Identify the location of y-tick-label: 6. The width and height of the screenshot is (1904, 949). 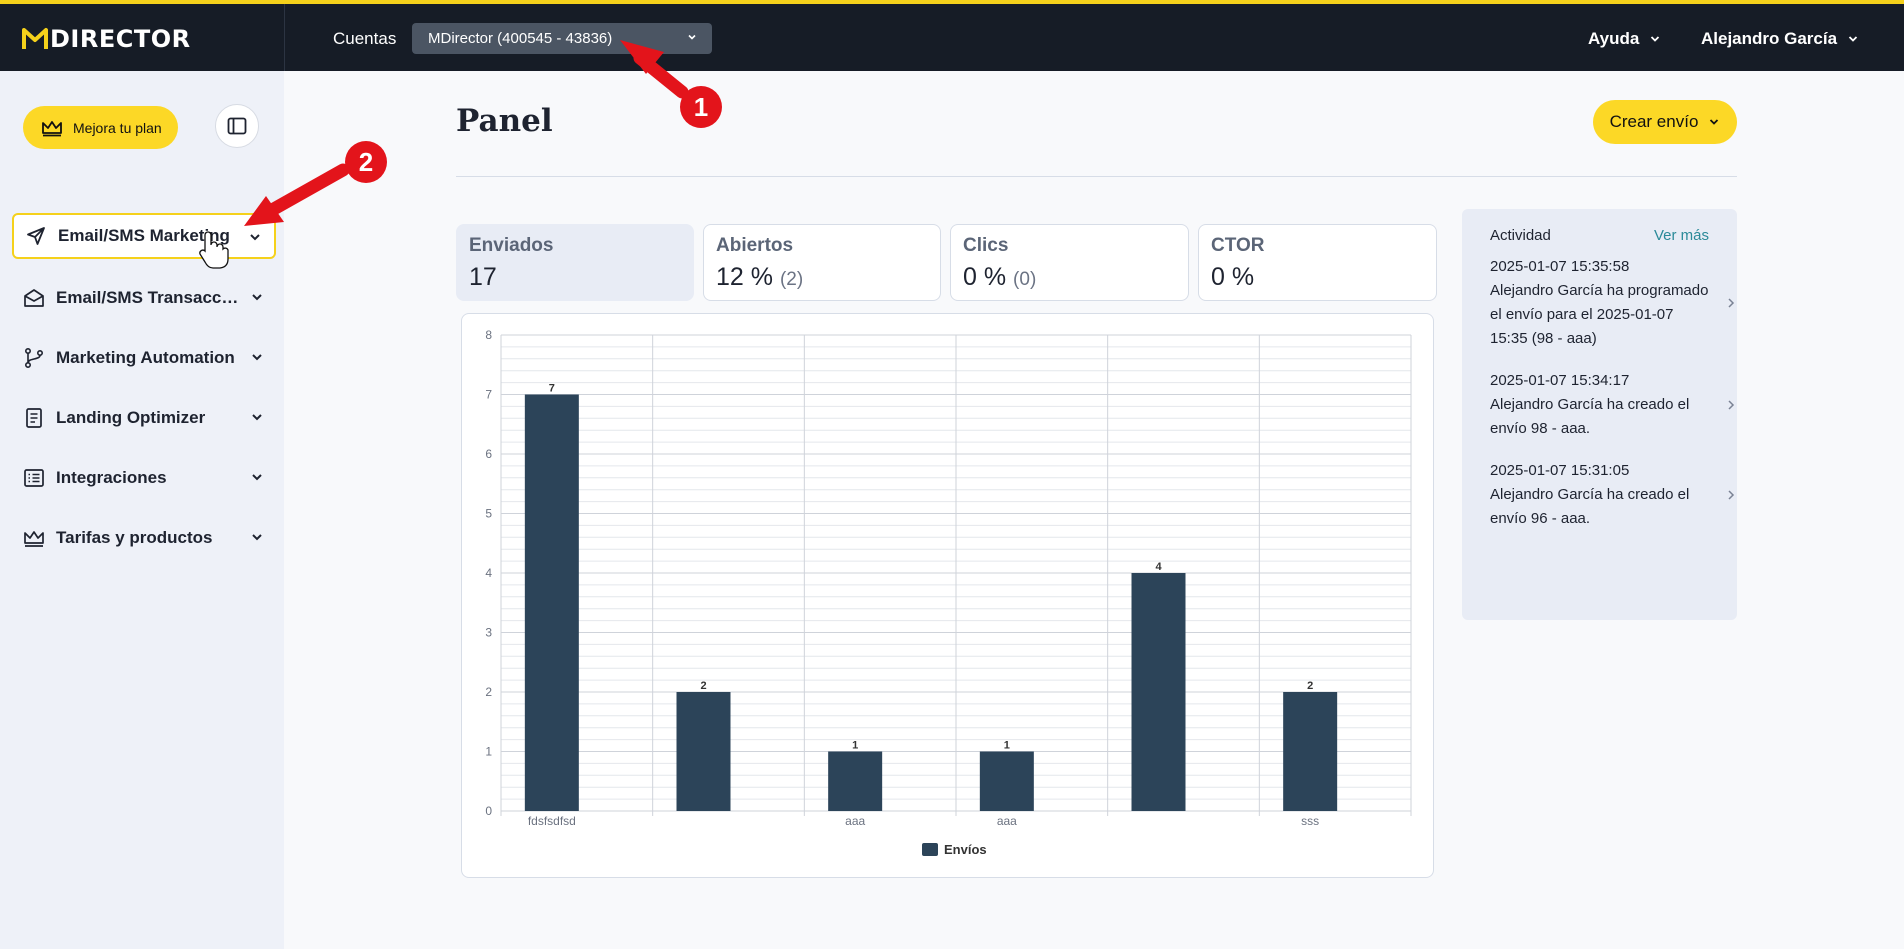
(488, 454).